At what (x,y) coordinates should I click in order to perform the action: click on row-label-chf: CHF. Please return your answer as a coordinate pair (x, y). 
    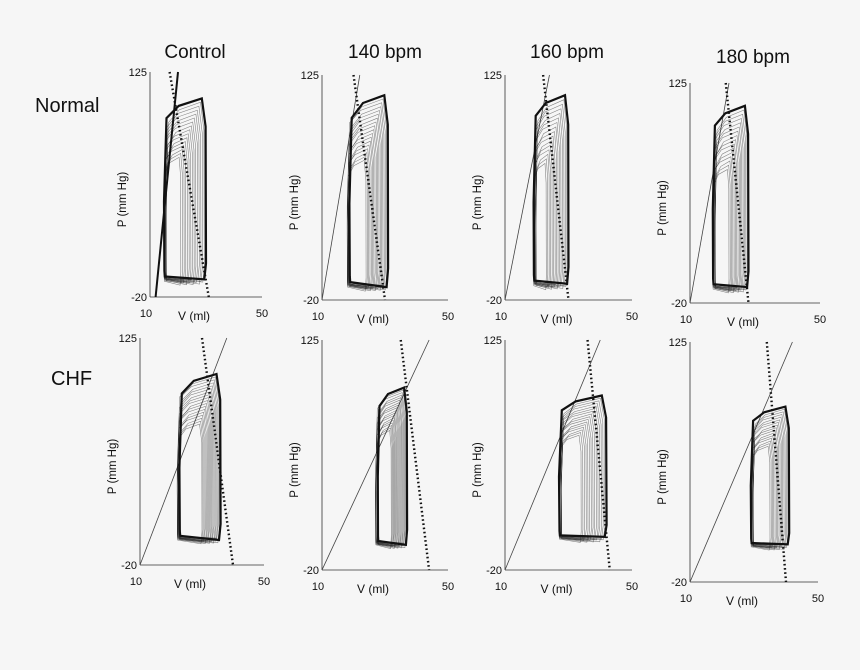
    Looking at the image, I should click on (71, 379).